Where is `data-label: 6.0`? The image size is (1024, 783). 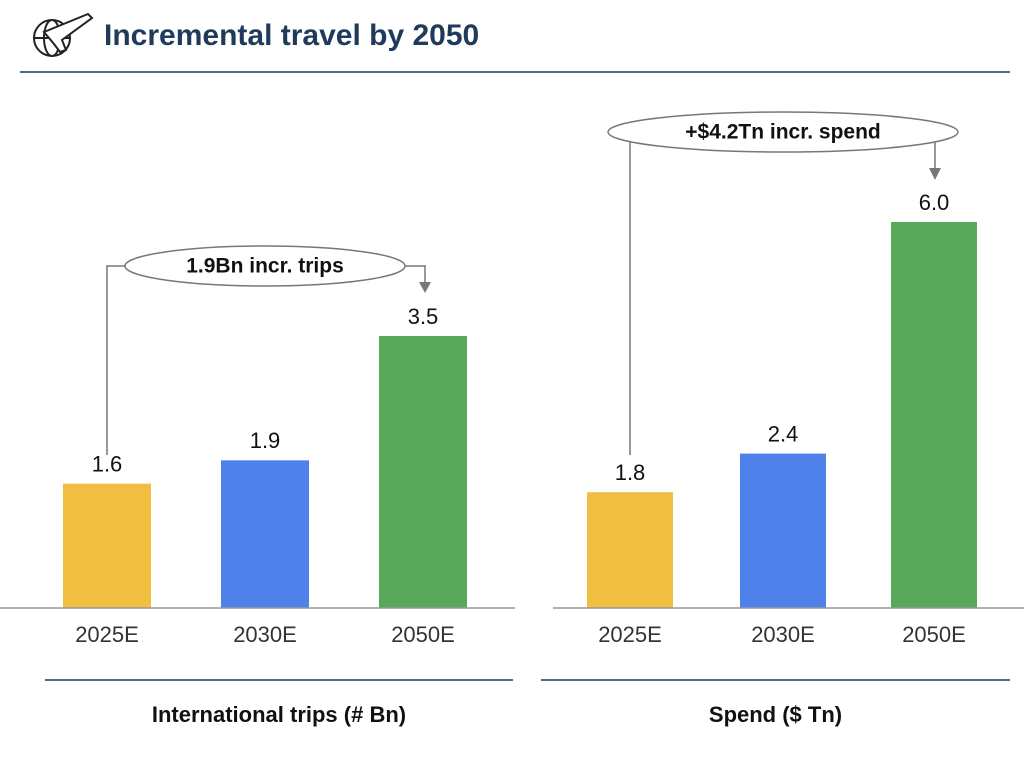
data-label: 6.0 is located at coordinates (934, 202).